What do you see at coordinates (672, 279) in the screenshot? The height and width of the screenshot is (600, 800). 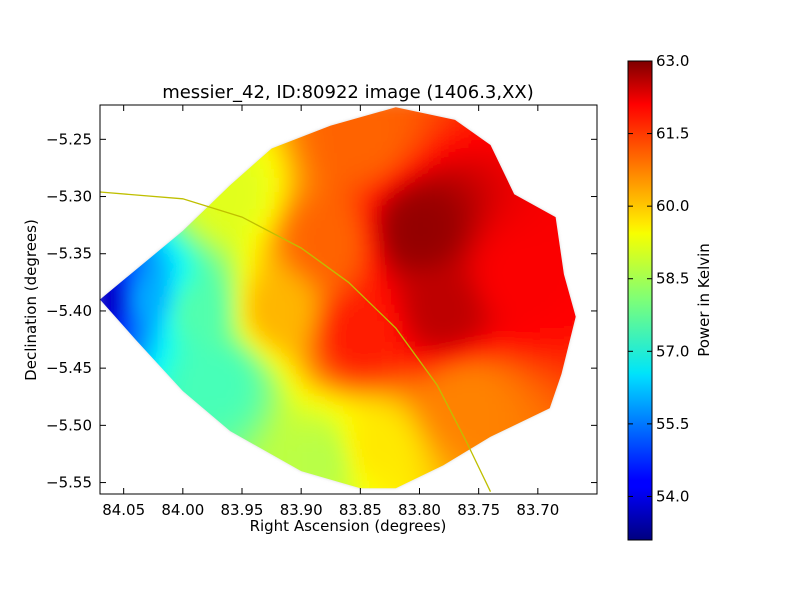 I see `colorbar-tick-label: 58.5` at bounding box center [672, 279].